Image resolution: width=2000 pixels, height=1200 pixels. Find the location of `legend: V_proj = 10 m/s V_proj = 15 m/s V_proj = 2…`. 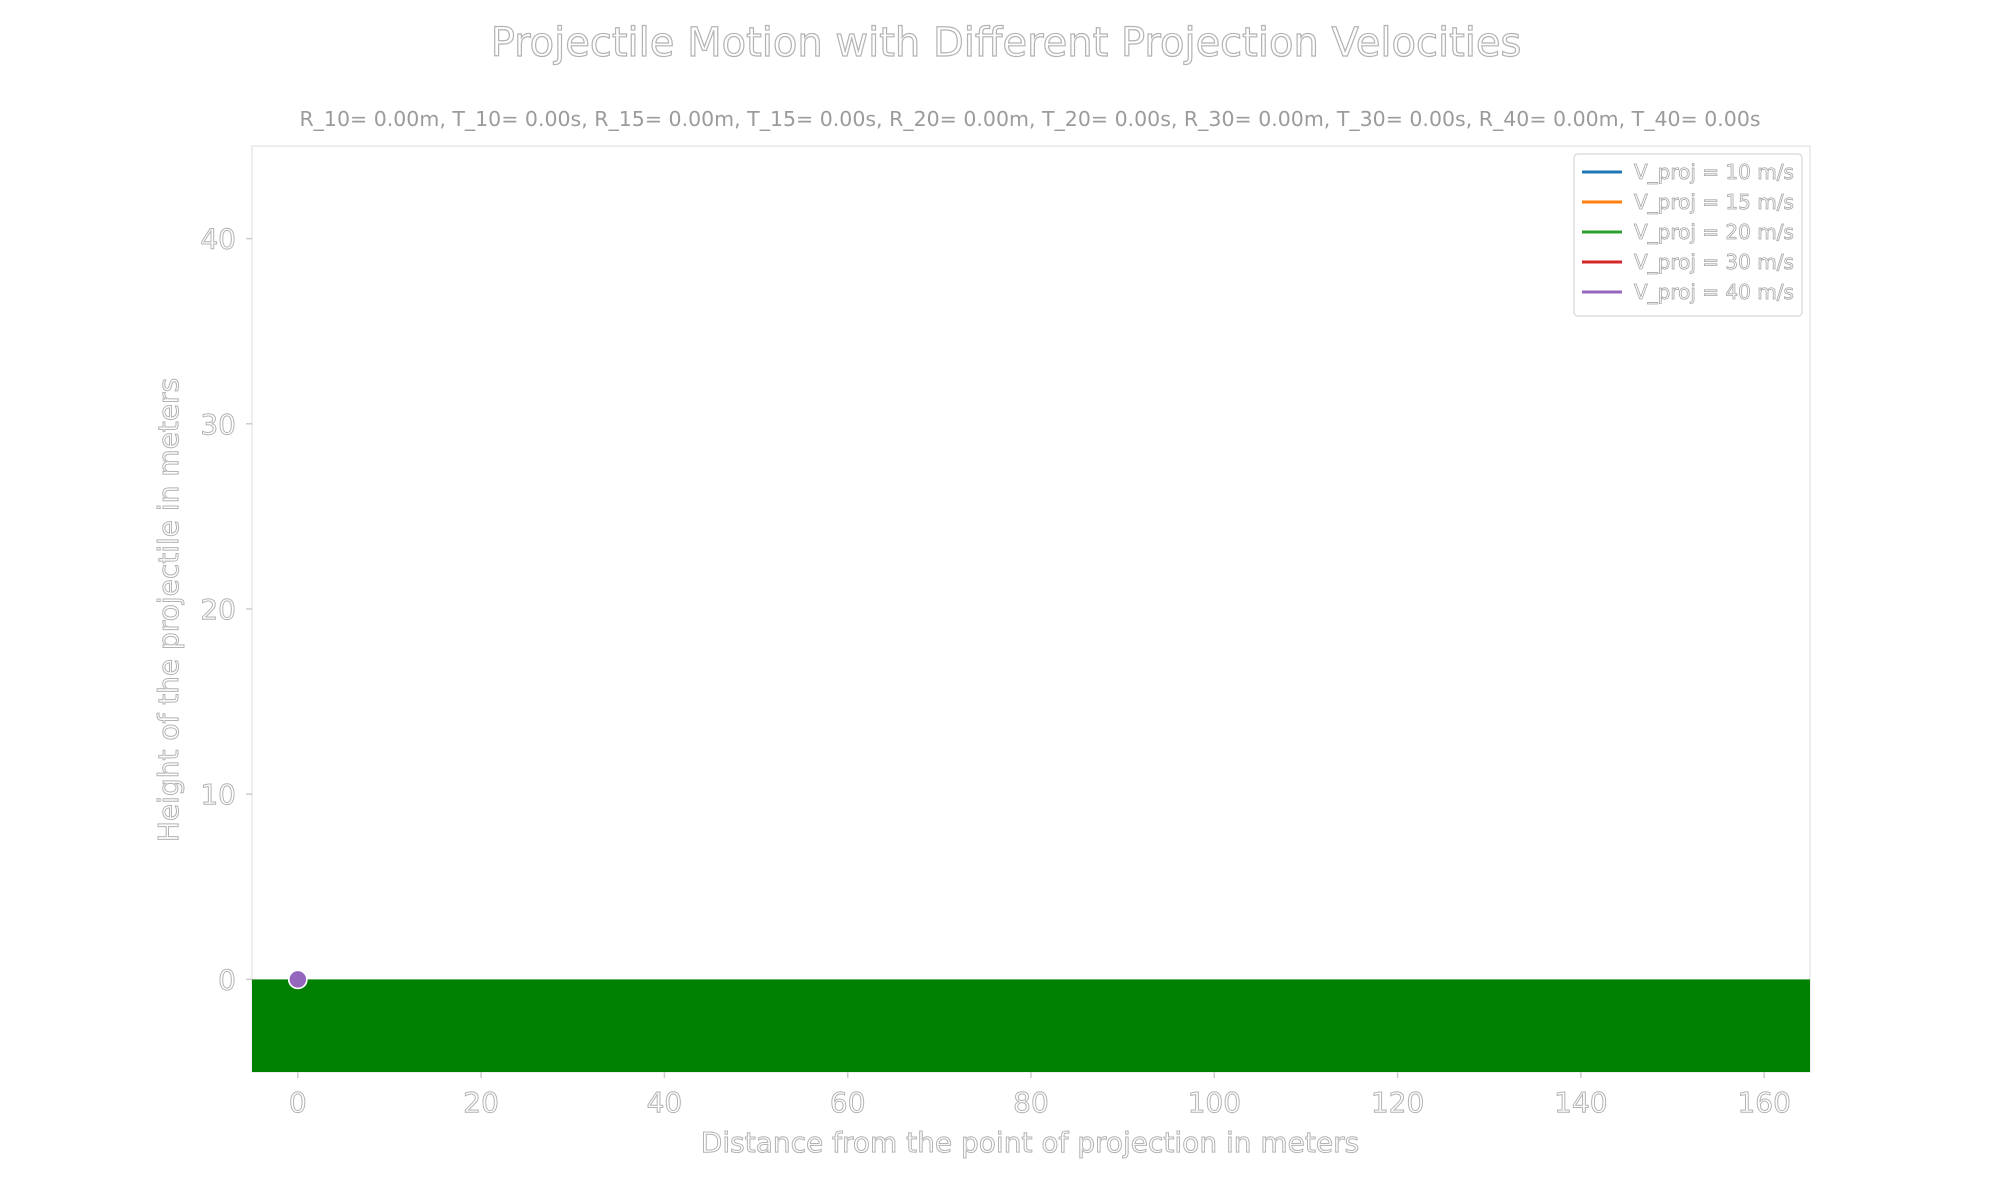

legend: V_proj = 10 m/s V_proj = 15 m/s V_proj = 2… is located at coordinates (1688, 235).